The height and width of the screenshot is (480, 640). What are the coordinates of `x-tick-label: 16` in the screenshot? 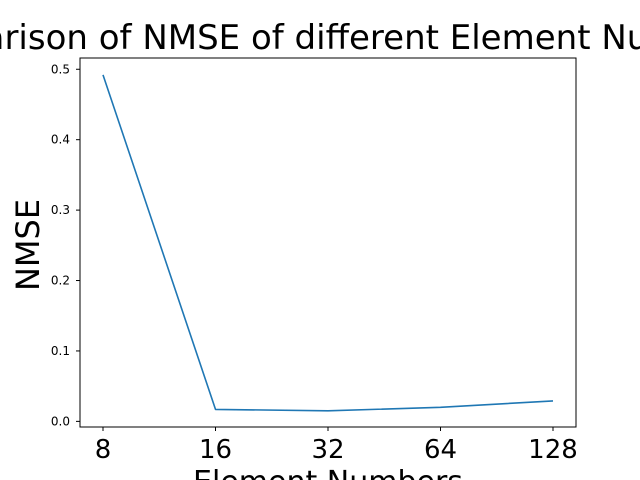 It's located at (215, 450).